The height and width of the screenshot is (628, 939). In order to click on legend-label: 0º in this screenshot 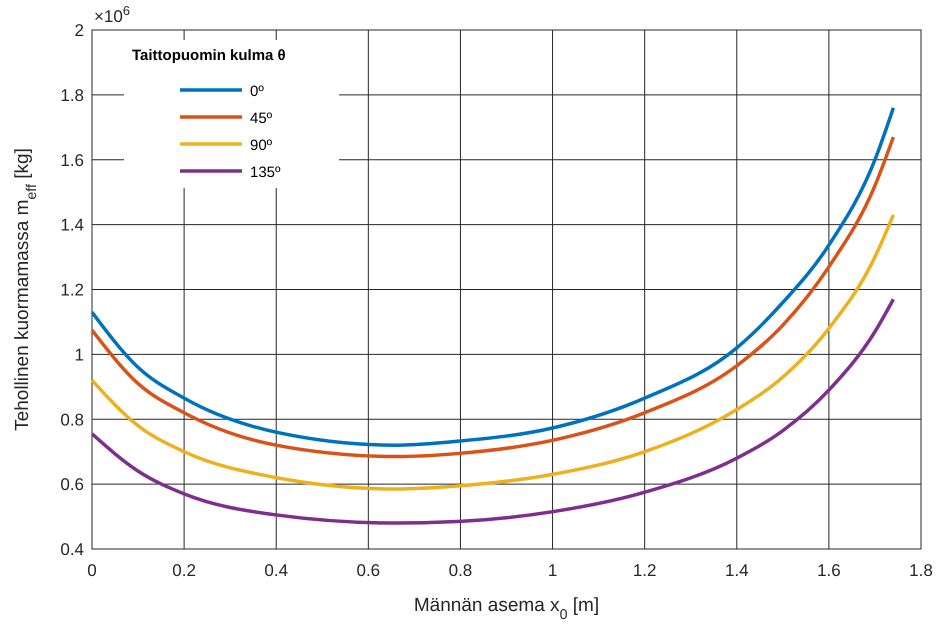, I will do `click(257, 91)`.